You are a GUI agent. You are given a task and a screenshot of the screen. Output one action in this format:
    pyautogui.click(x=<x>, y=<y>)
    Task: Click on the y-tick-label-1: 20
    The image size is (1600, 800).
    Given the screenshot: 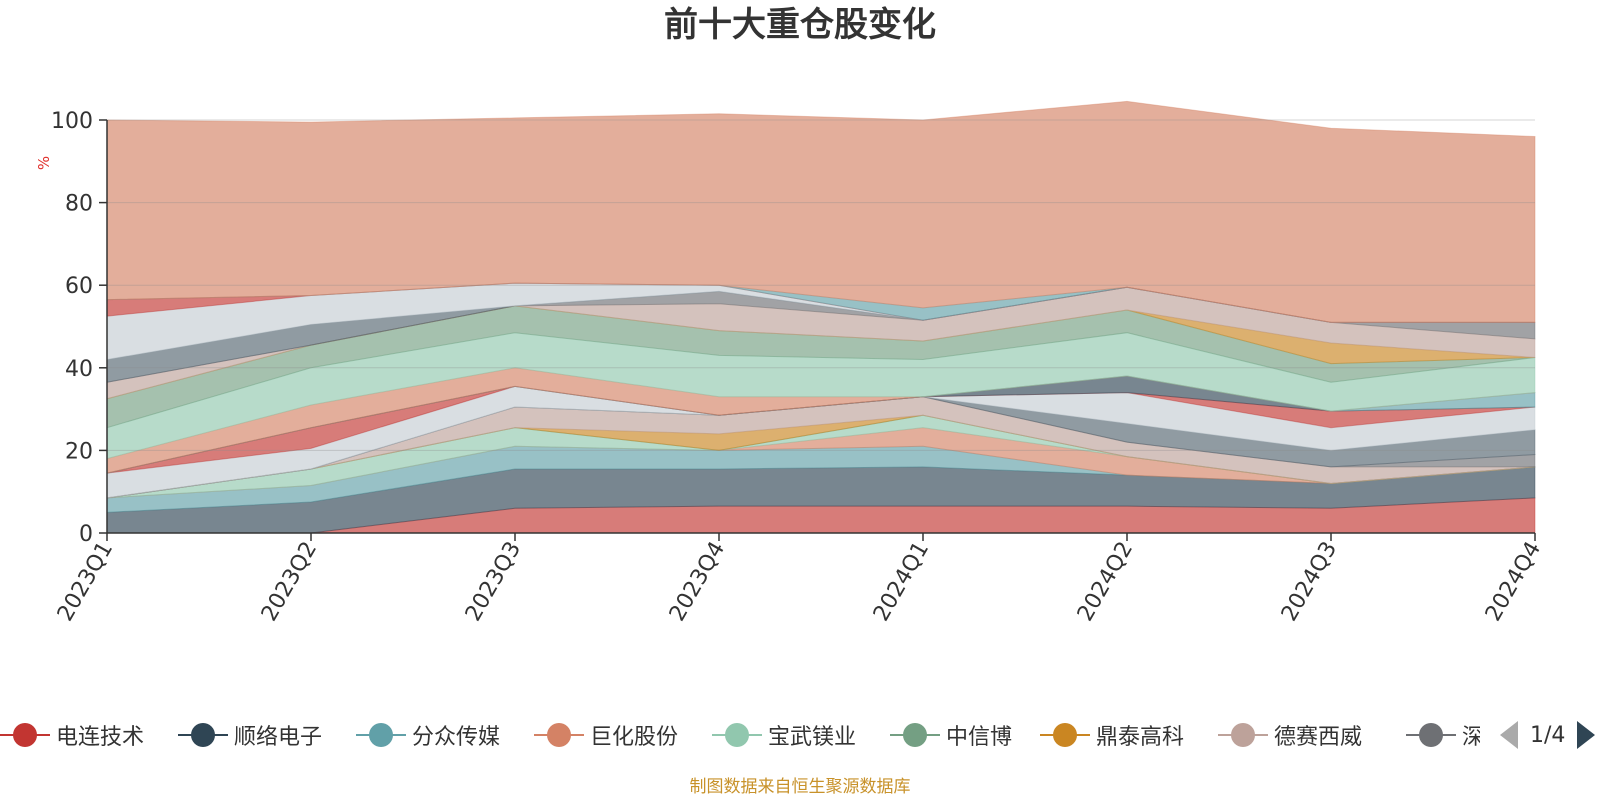 What is the action you would take?
    pyautogui.click(x=79, y=451)
    